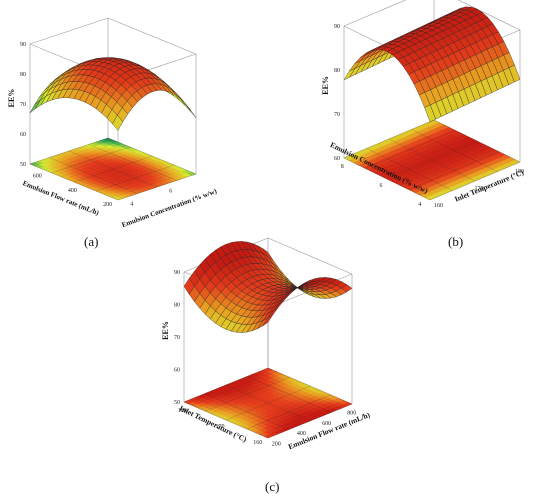 The image size is (550, 502). I want to click on y-tick-label: 8, so click(342, 167).